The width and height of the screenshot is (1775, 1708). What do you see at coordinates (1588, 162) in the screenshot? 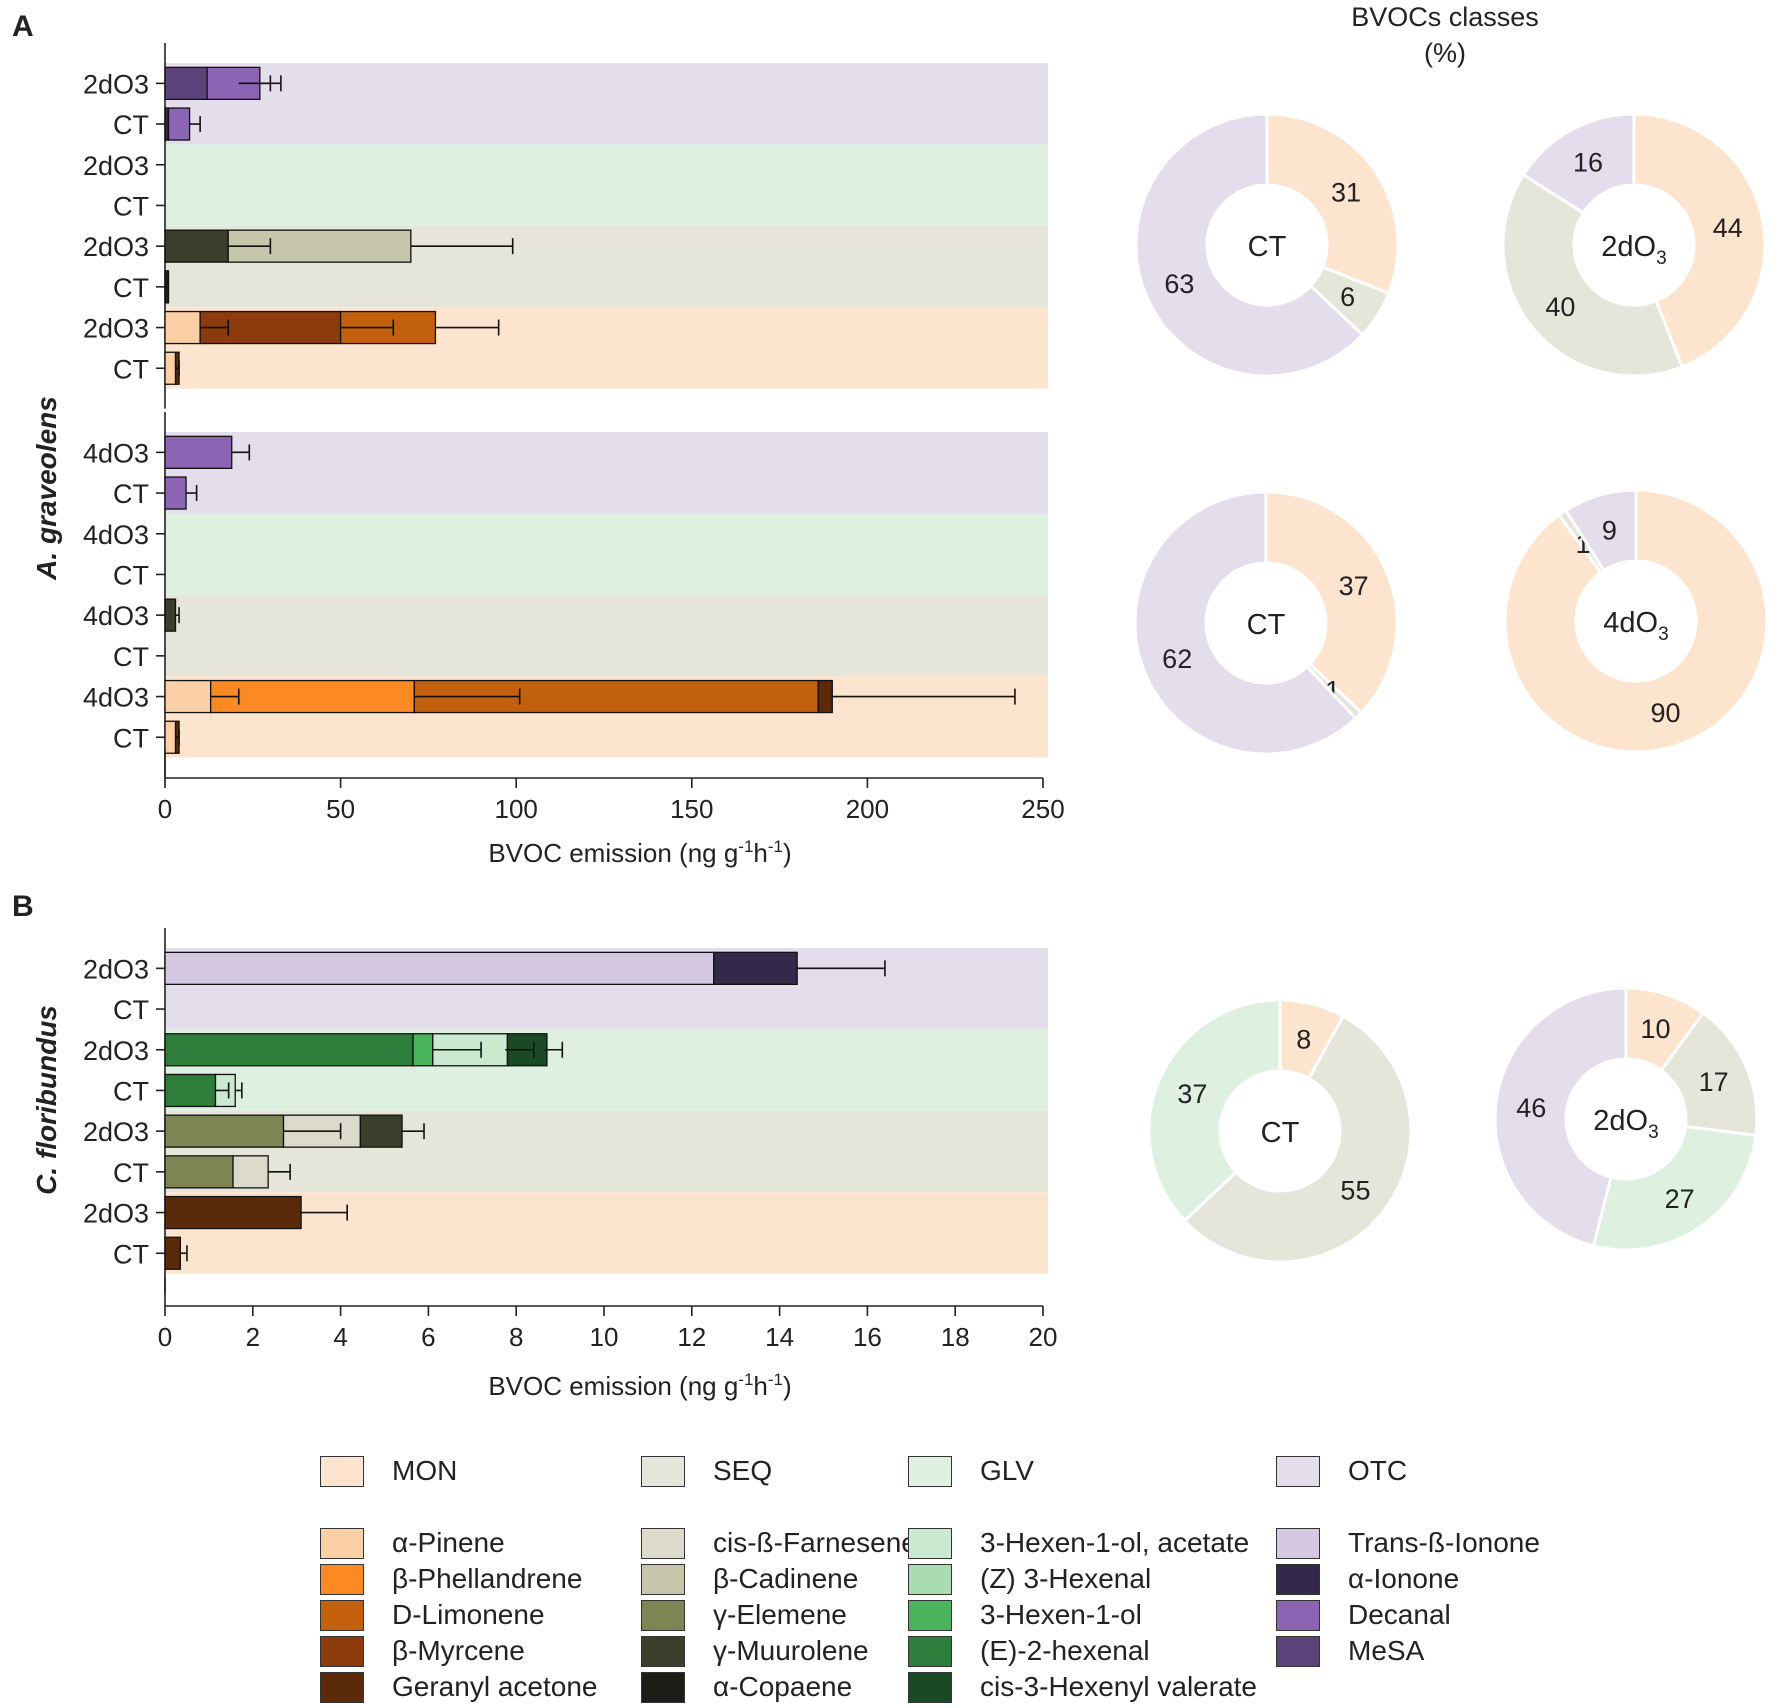
I see `pie-slice-label: 16` at bounding box center [1588, 162].